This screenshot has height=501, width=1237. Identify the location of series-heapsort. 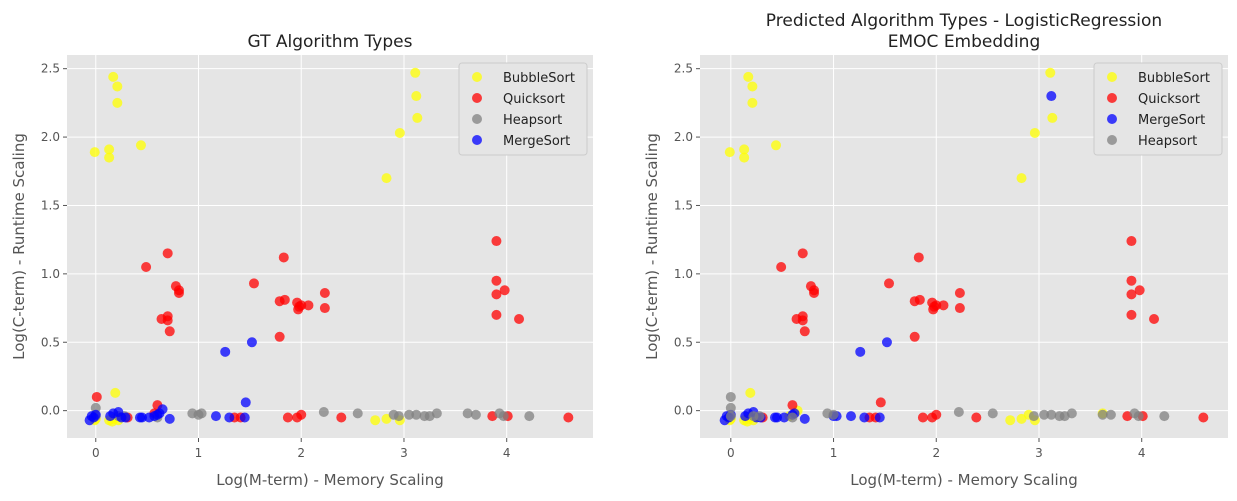
(947, 407).